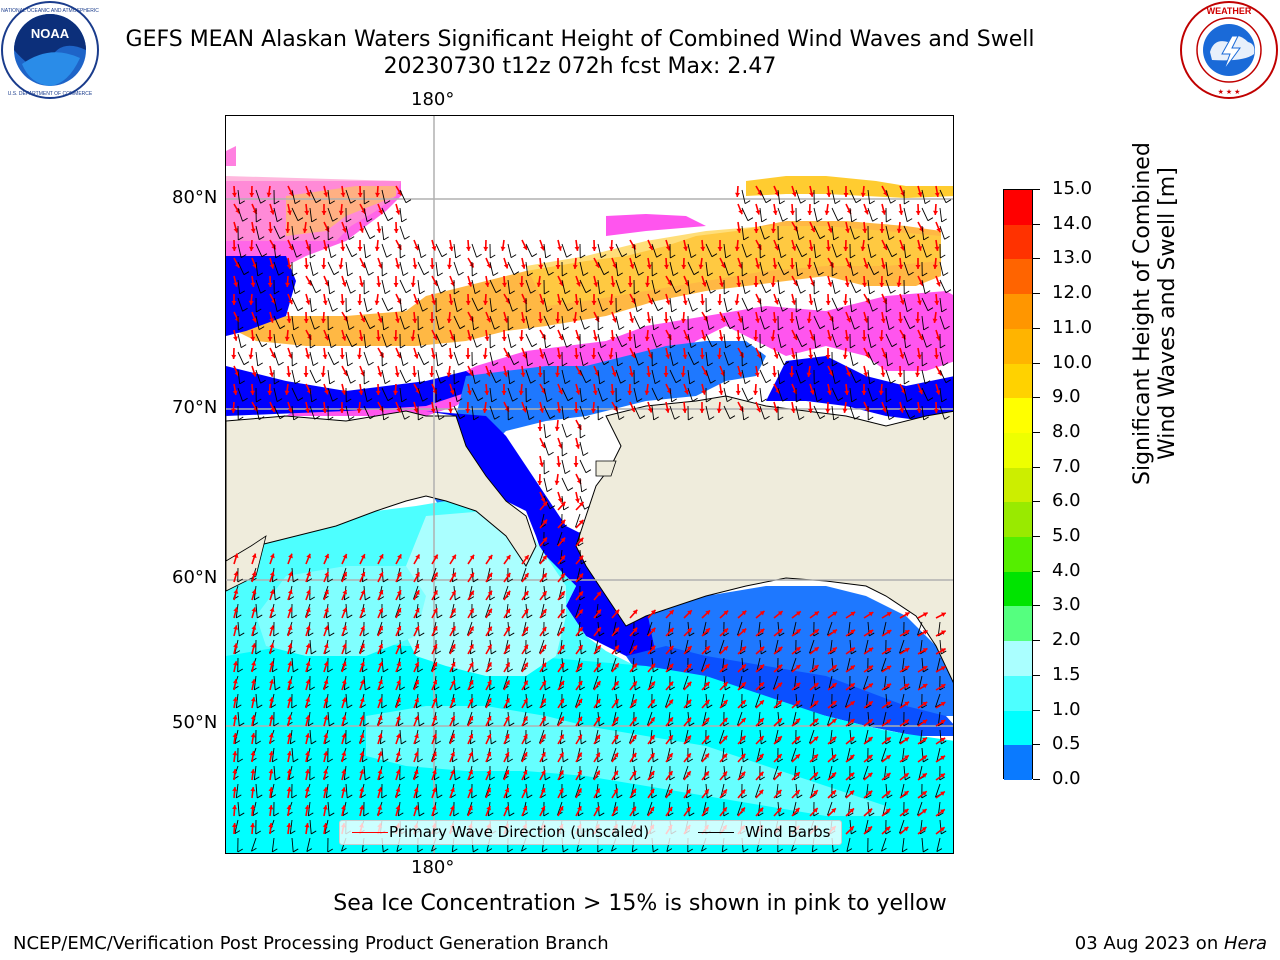 This screenshot has width=1280, height=960. What do you see at coordinates (1066, 640) in the screenshot?
I see `colorbar-tick-label: 2.0` at bounding box center [1066, 640].